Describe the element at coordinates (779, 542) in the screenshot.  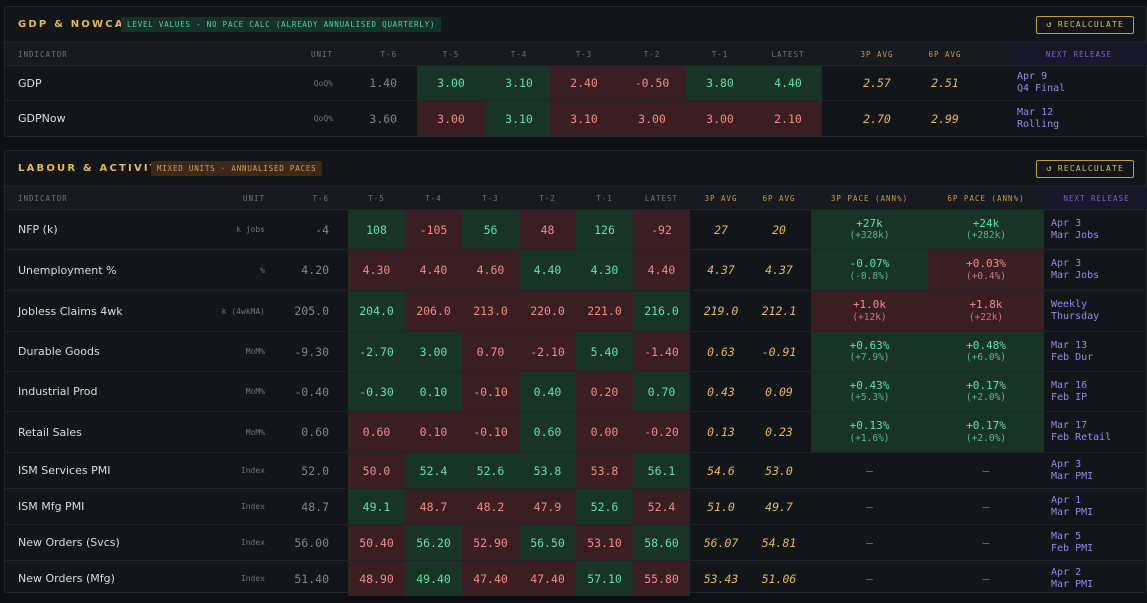
I see `avg-6p: 54.81` at that location.